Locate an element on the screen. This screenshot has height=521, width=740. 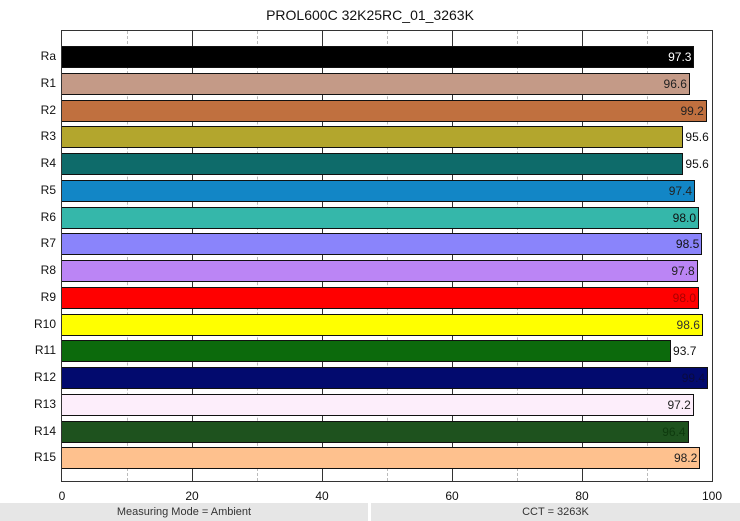
y-axis-label: R13 is located at coordinates (44, 403).